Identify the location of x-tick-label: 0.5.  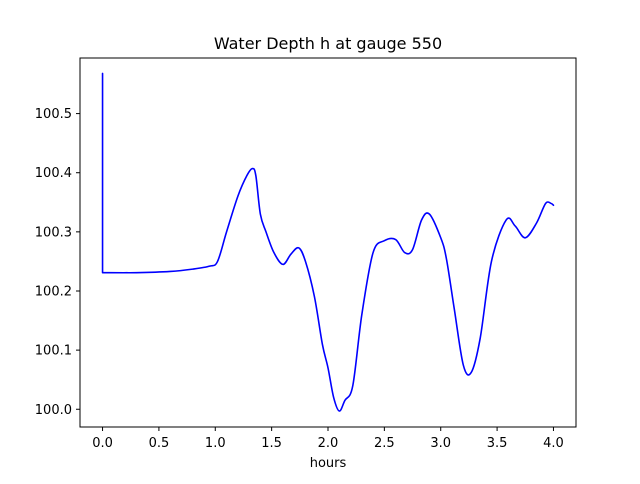
(159, 443).